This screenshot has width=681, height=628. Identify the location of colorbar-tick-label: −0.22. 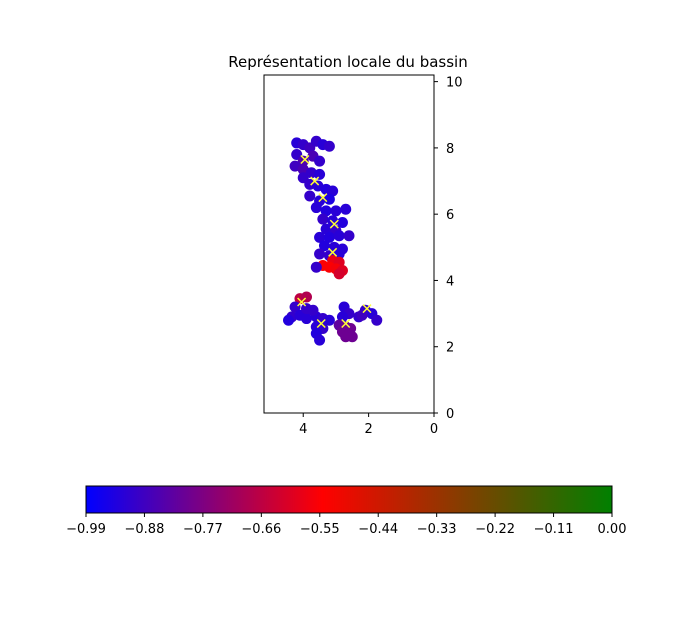
(495, 529).